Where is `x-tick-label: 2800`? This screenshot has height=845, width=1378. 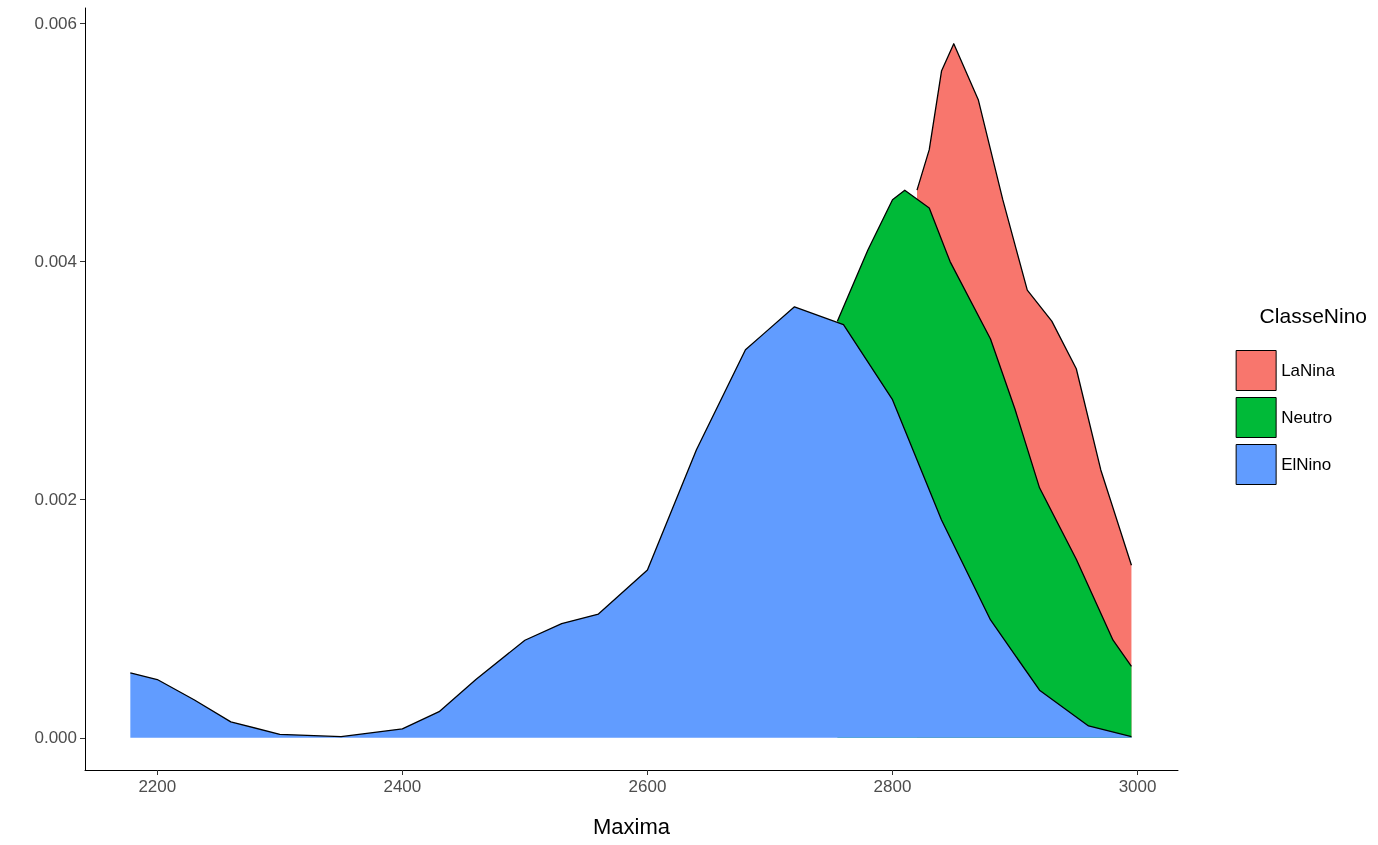 x-tick-label: 2800 is located at coordinates (892, 786).